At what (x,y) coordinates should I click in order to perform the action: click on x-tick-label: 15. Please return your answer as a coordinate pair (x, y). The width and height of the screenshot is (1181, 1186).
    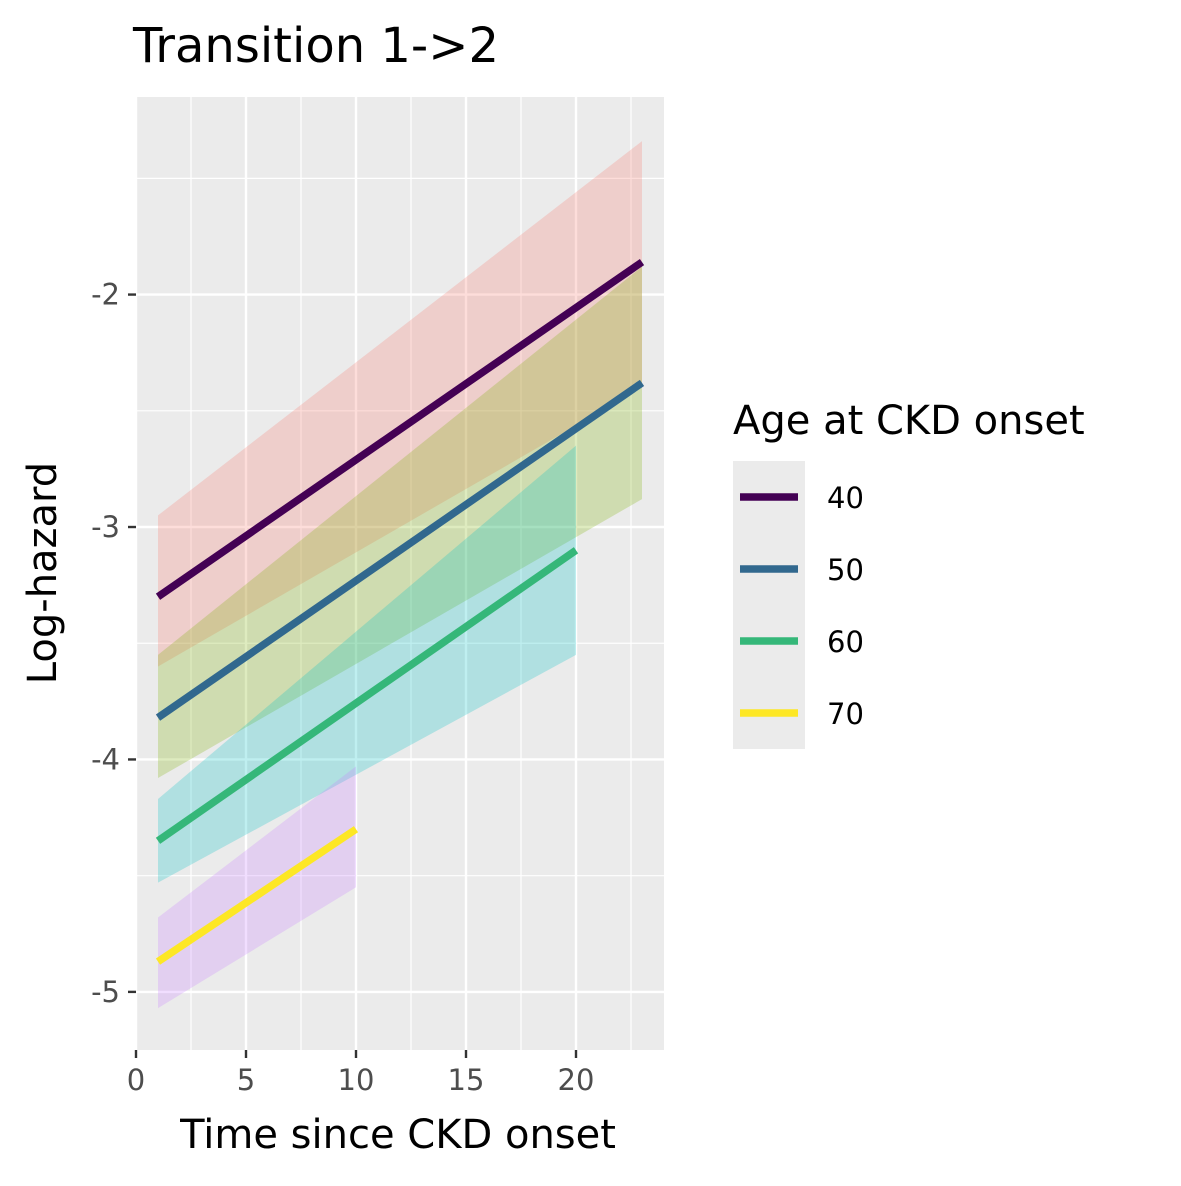
    Looking at the image, I should click on (466, 1080).